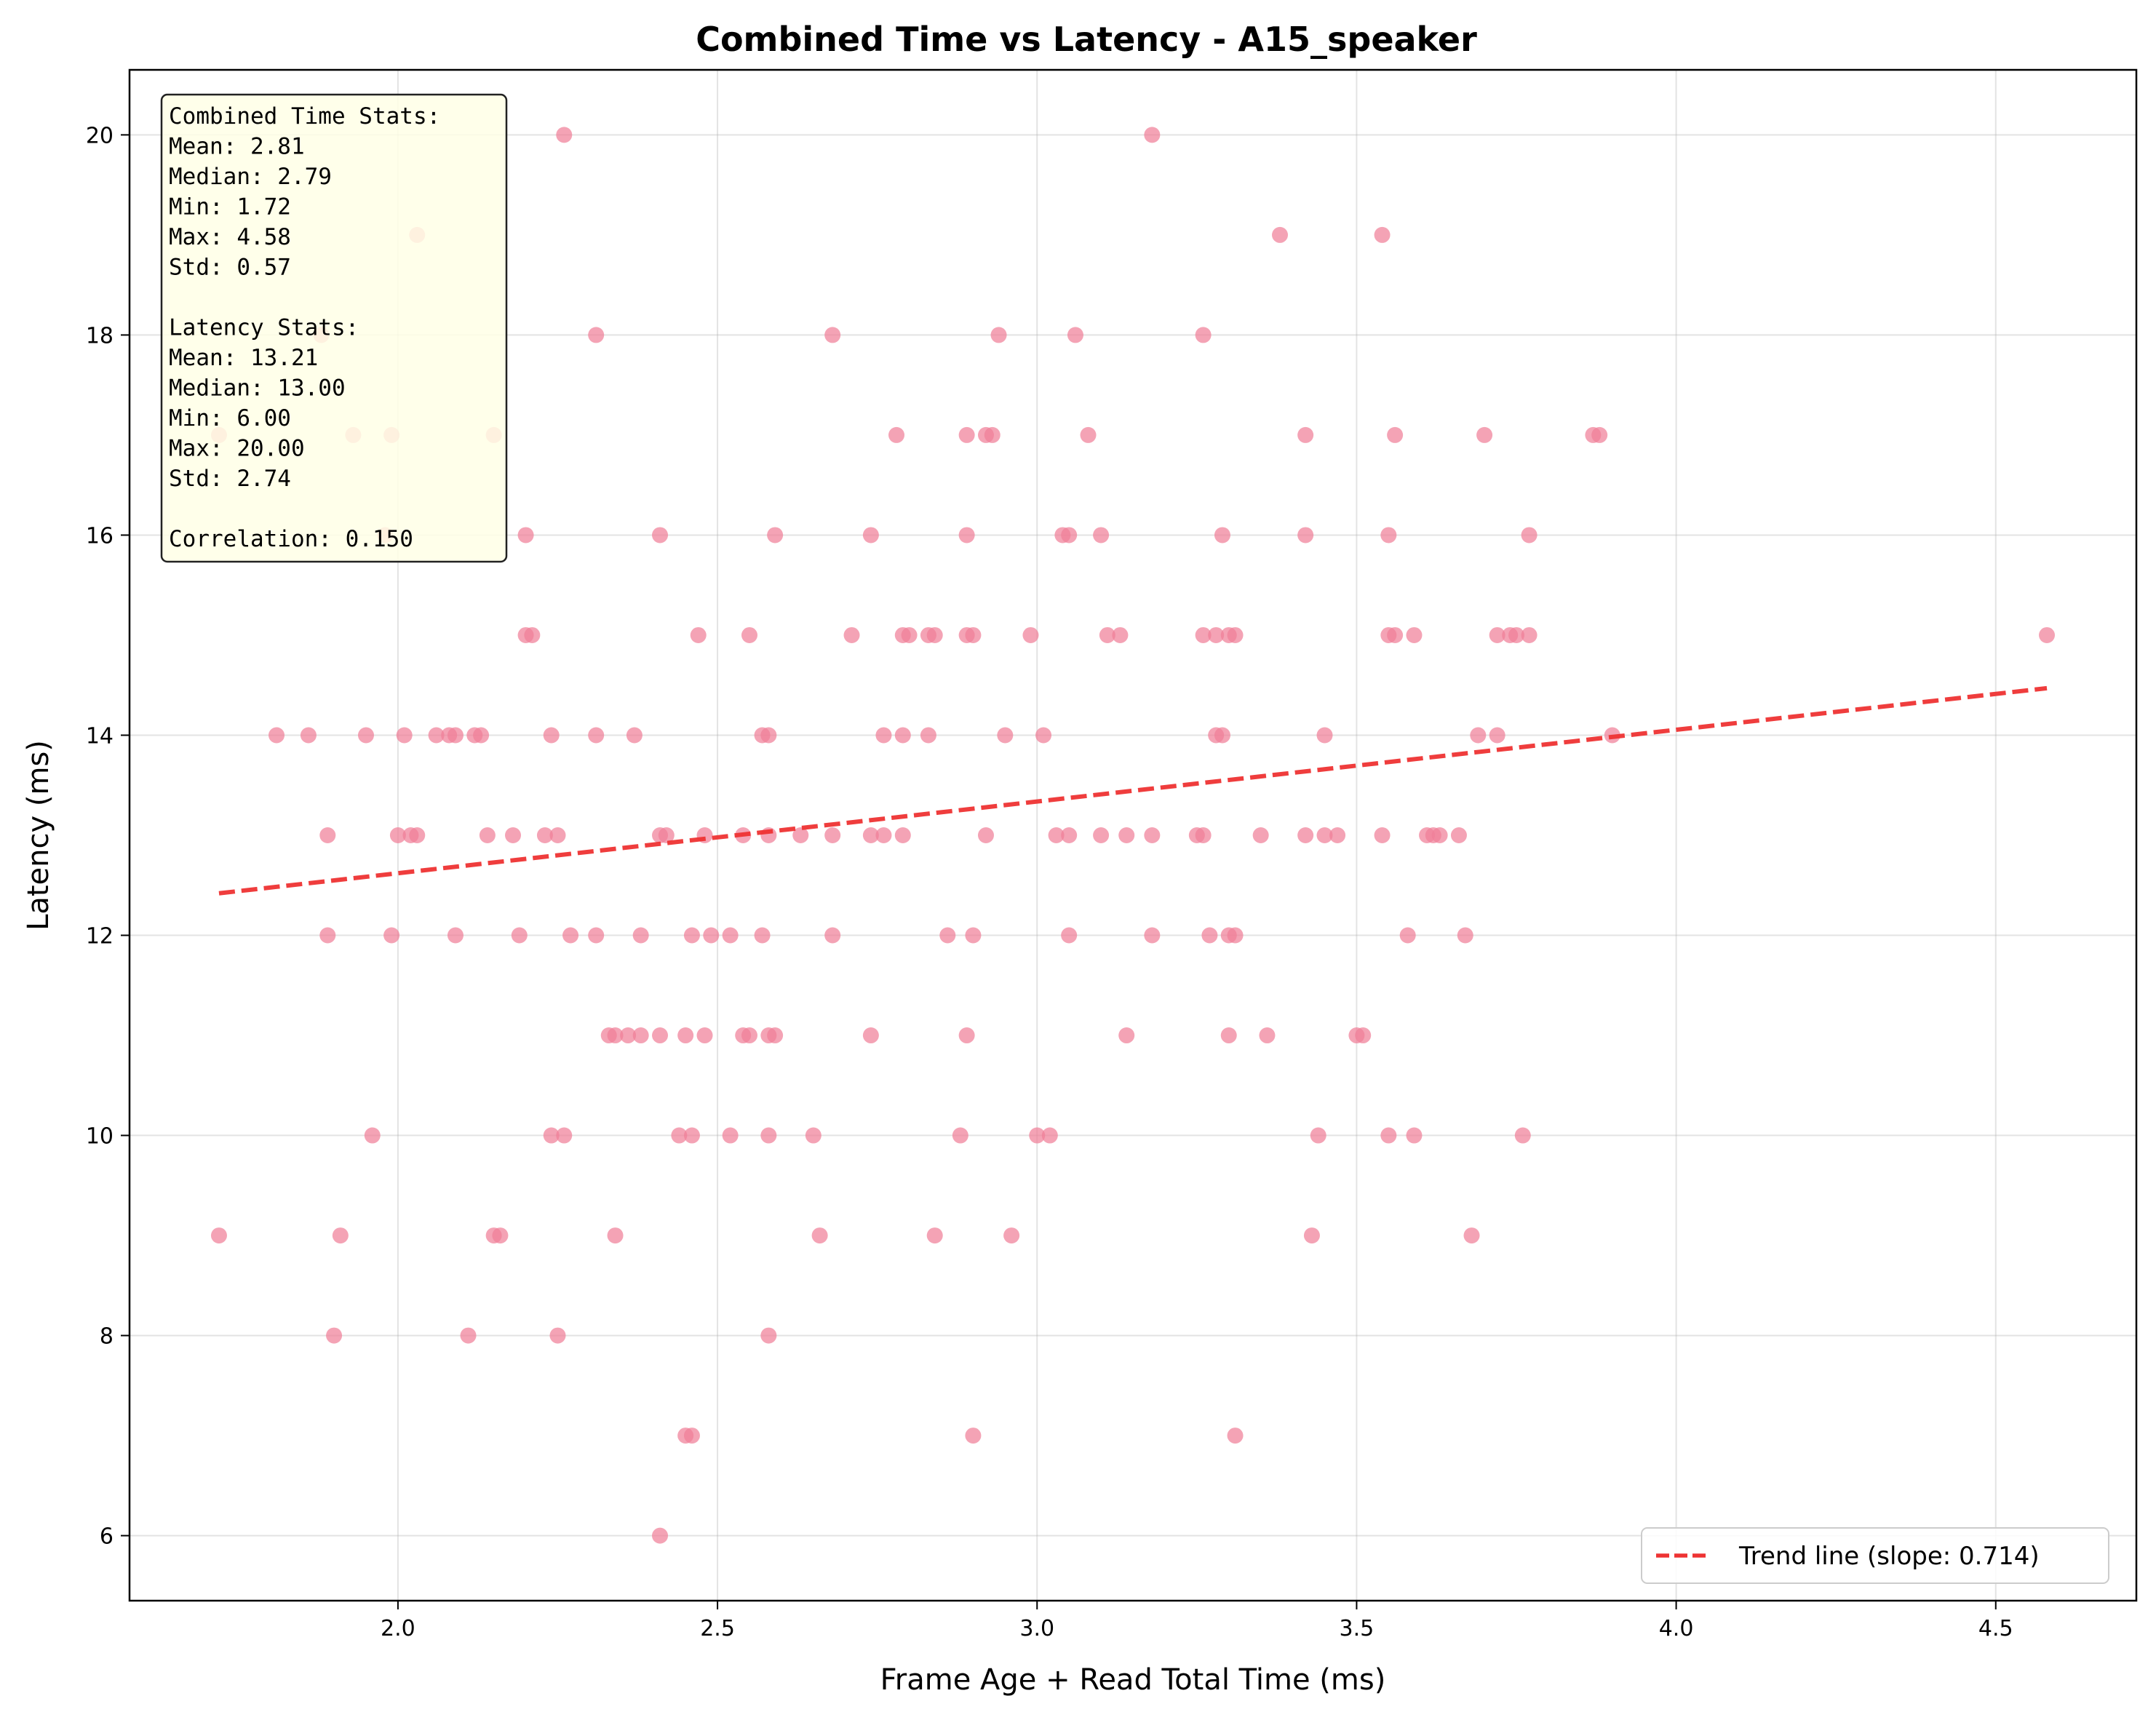  Describe the element at coordinates (1996, 1629) in the screenshot. I see `x-tick-label: 4.5` at that location.